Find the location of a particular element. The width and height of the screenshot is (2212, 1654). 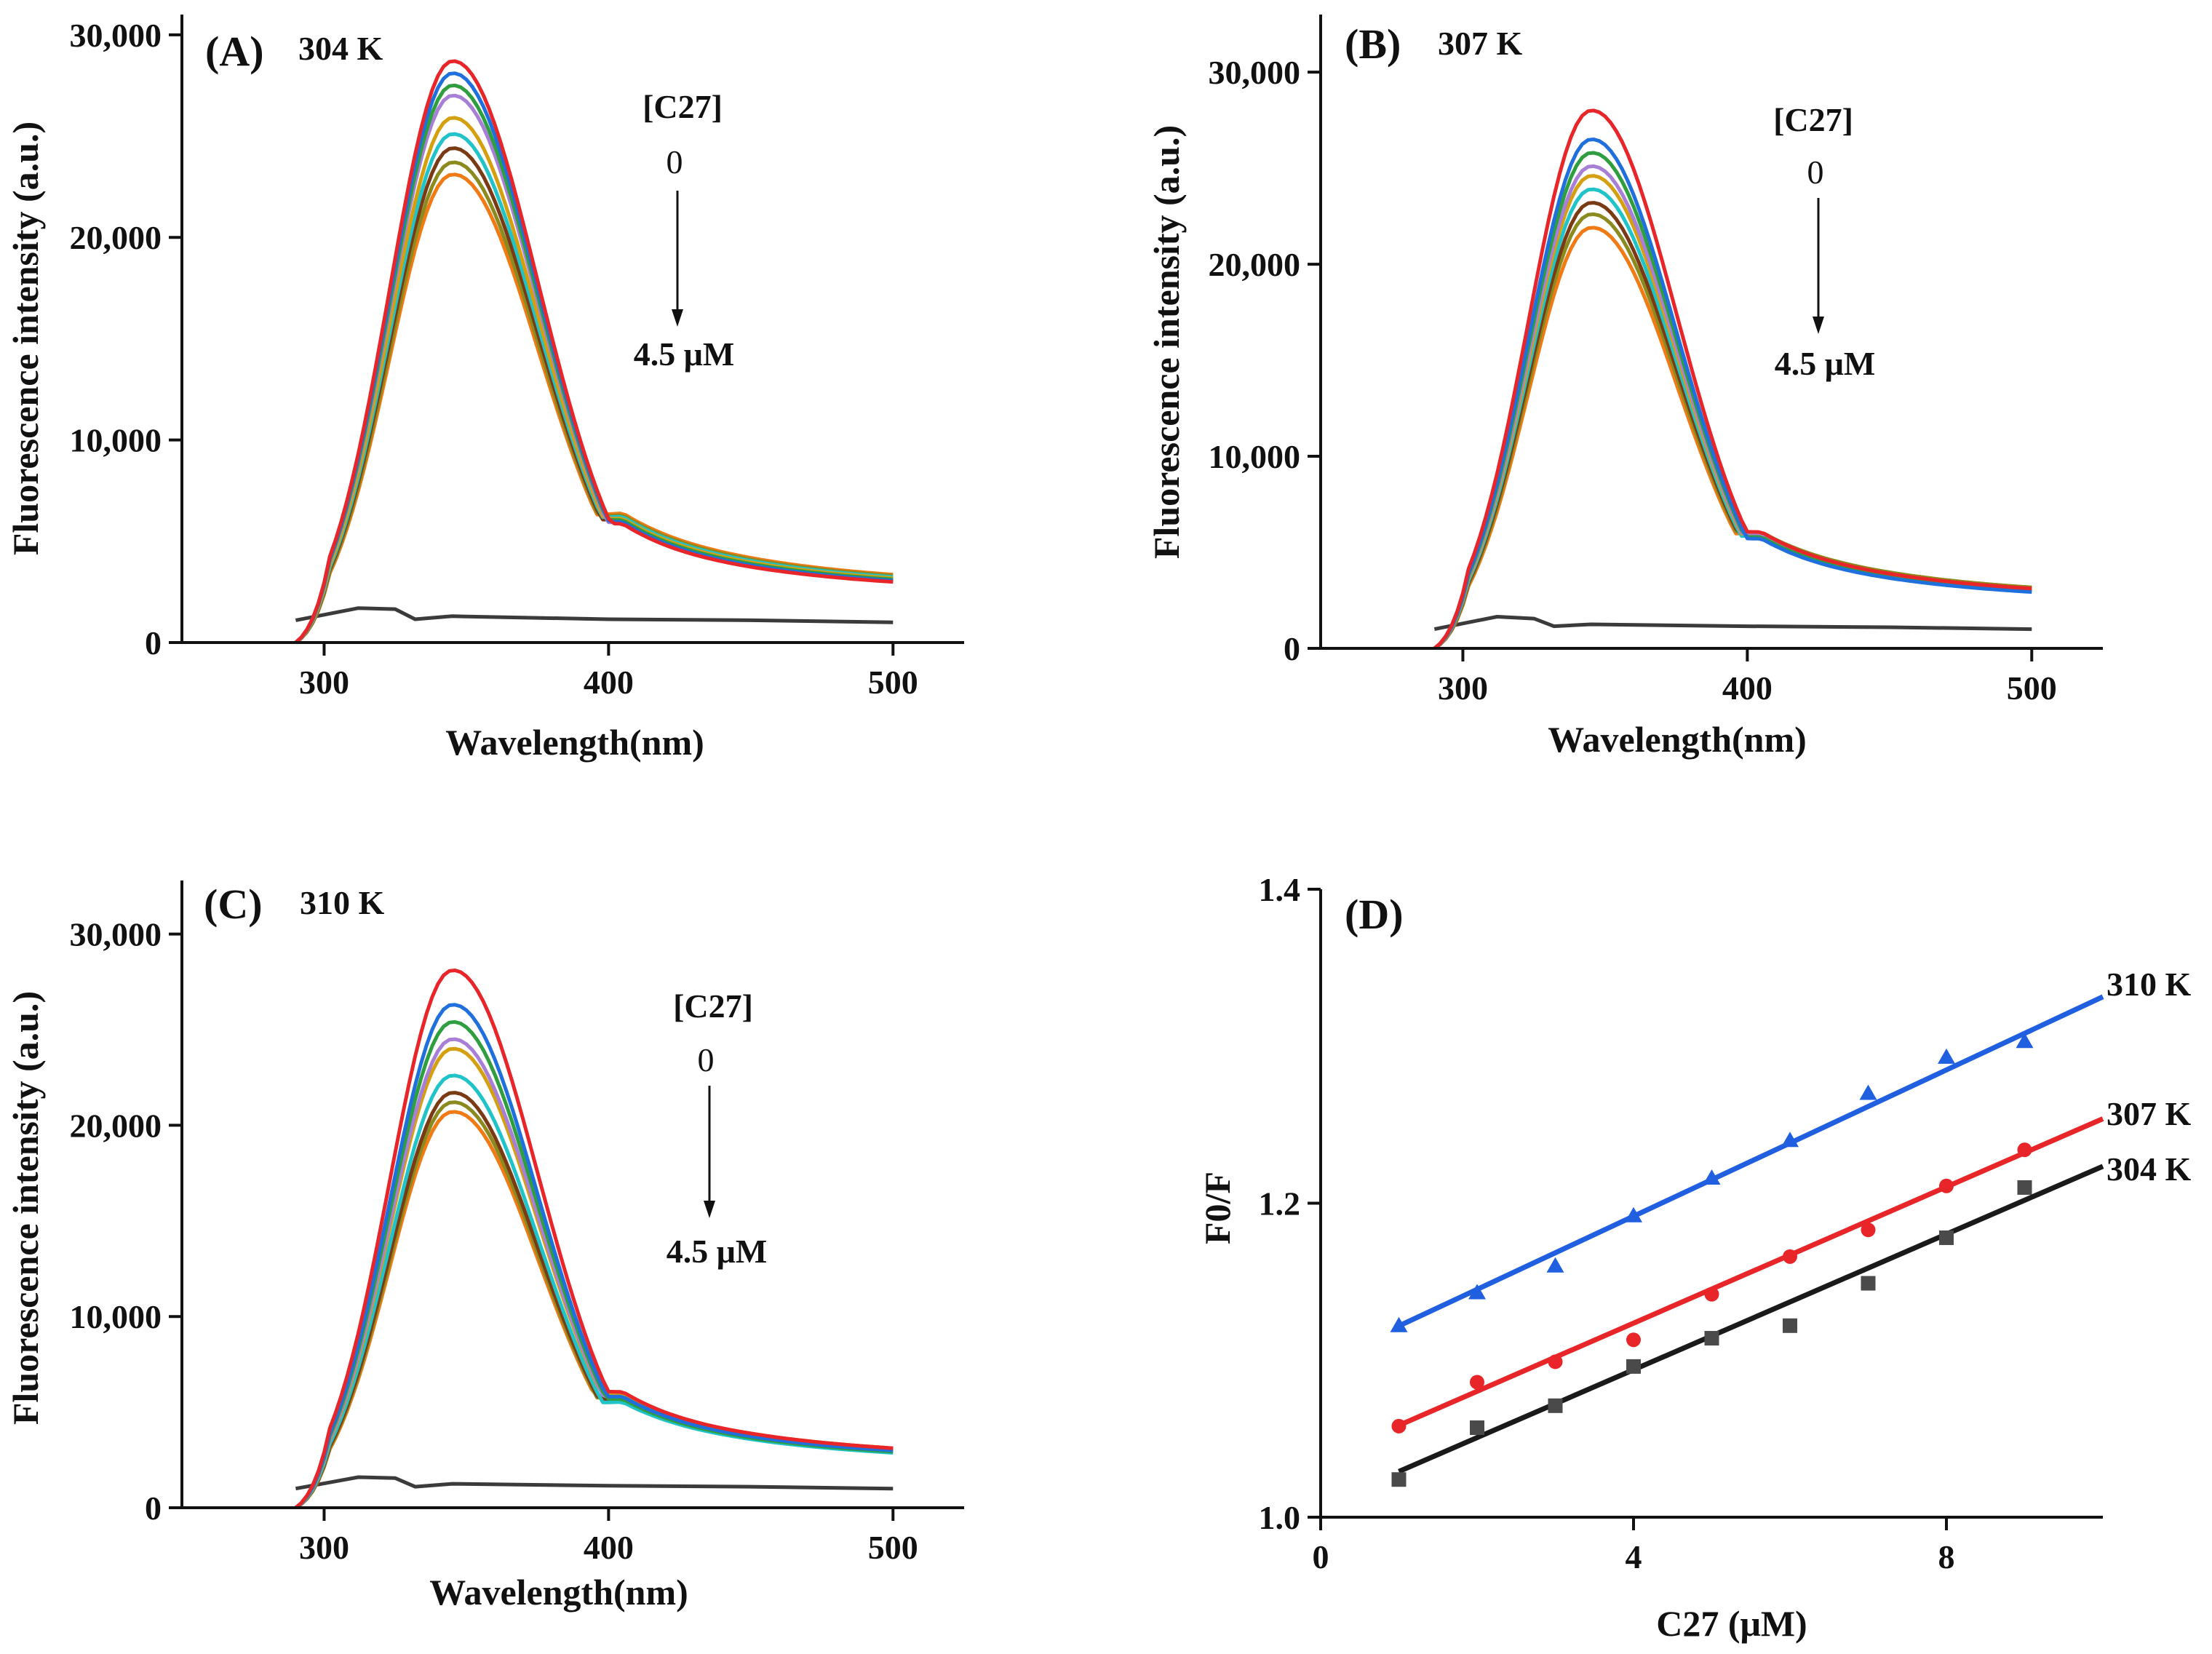

x-axis-title-b: Wavelength(nm) is located at coordinates (1677, 739).